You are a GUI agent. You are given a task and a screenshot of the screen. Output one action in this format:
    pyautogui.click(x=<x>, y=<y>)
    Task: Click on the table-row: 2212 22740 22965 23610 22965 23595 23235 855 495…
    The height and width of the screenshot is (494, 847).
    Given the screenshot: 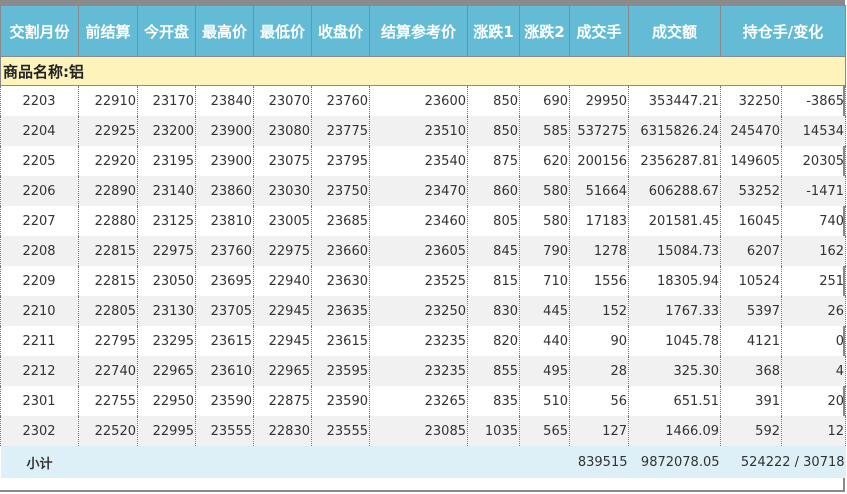 What is the action you would take?
    pyautogui.click(x=423, y=371)
    